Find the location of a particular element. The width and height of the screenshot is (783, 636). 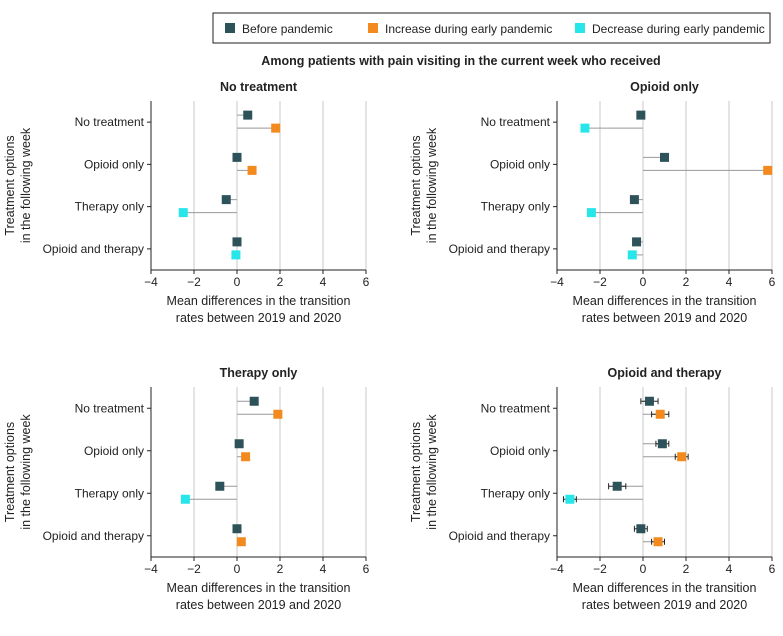

legend-label-before: Before pandemic is located at coordinates (287, 29).